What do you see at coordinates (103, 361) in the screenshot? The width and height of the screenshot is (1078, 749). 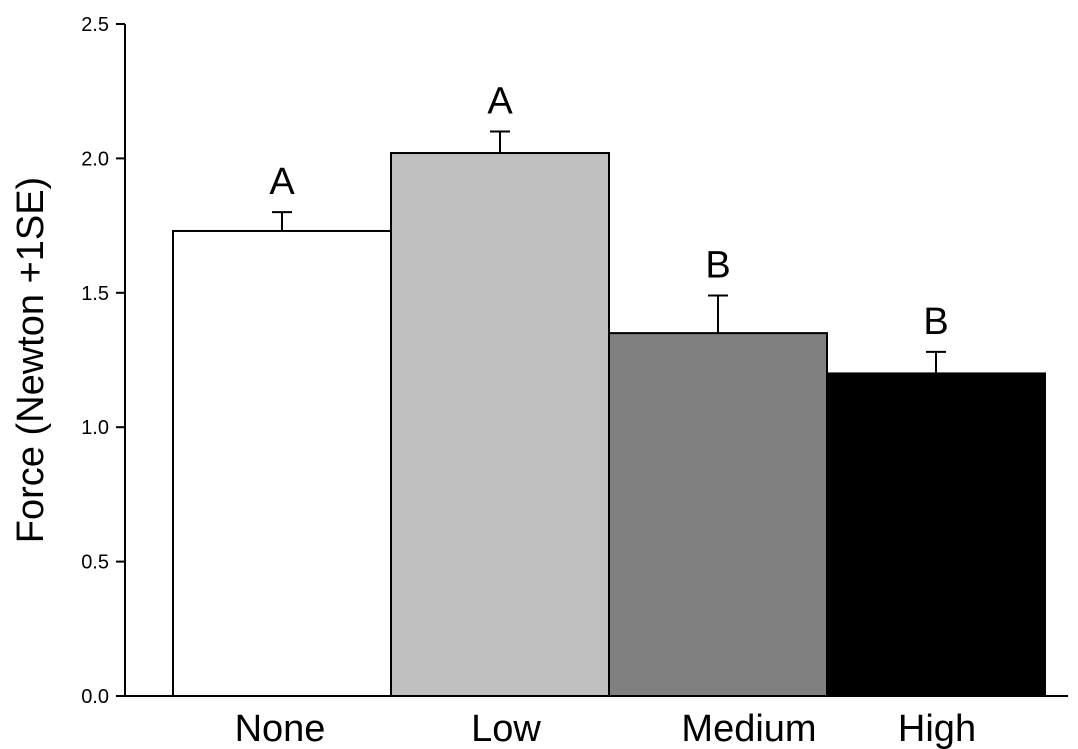 I see `y-ticks: 0.0 0.5 1.0 1.5 2.0 2.5` at bounding box center [103, 361].